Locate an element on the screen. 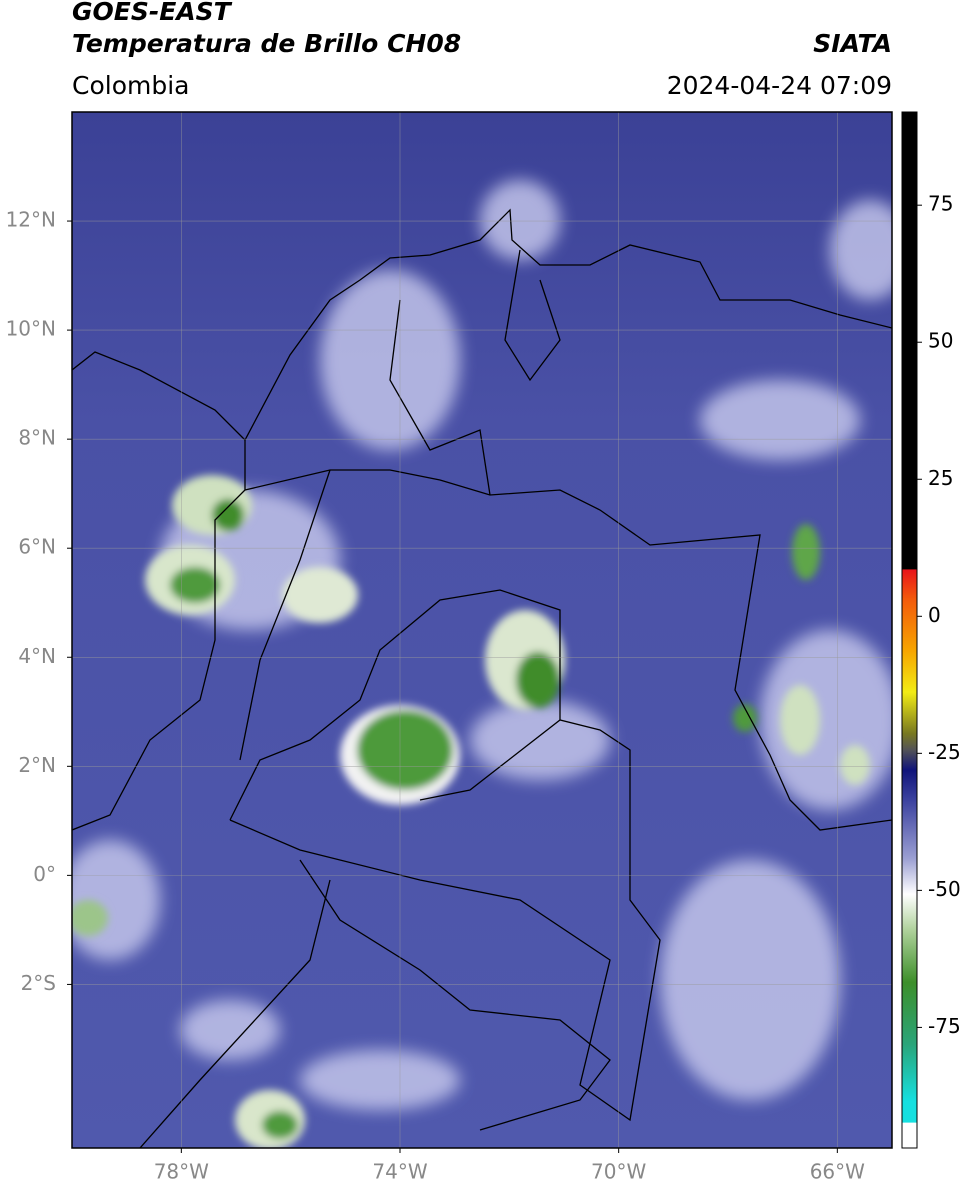 The height and width of the screenshot is (1194, 966). colorbar-tick-label: 25 is located at coordinates (940, 478).